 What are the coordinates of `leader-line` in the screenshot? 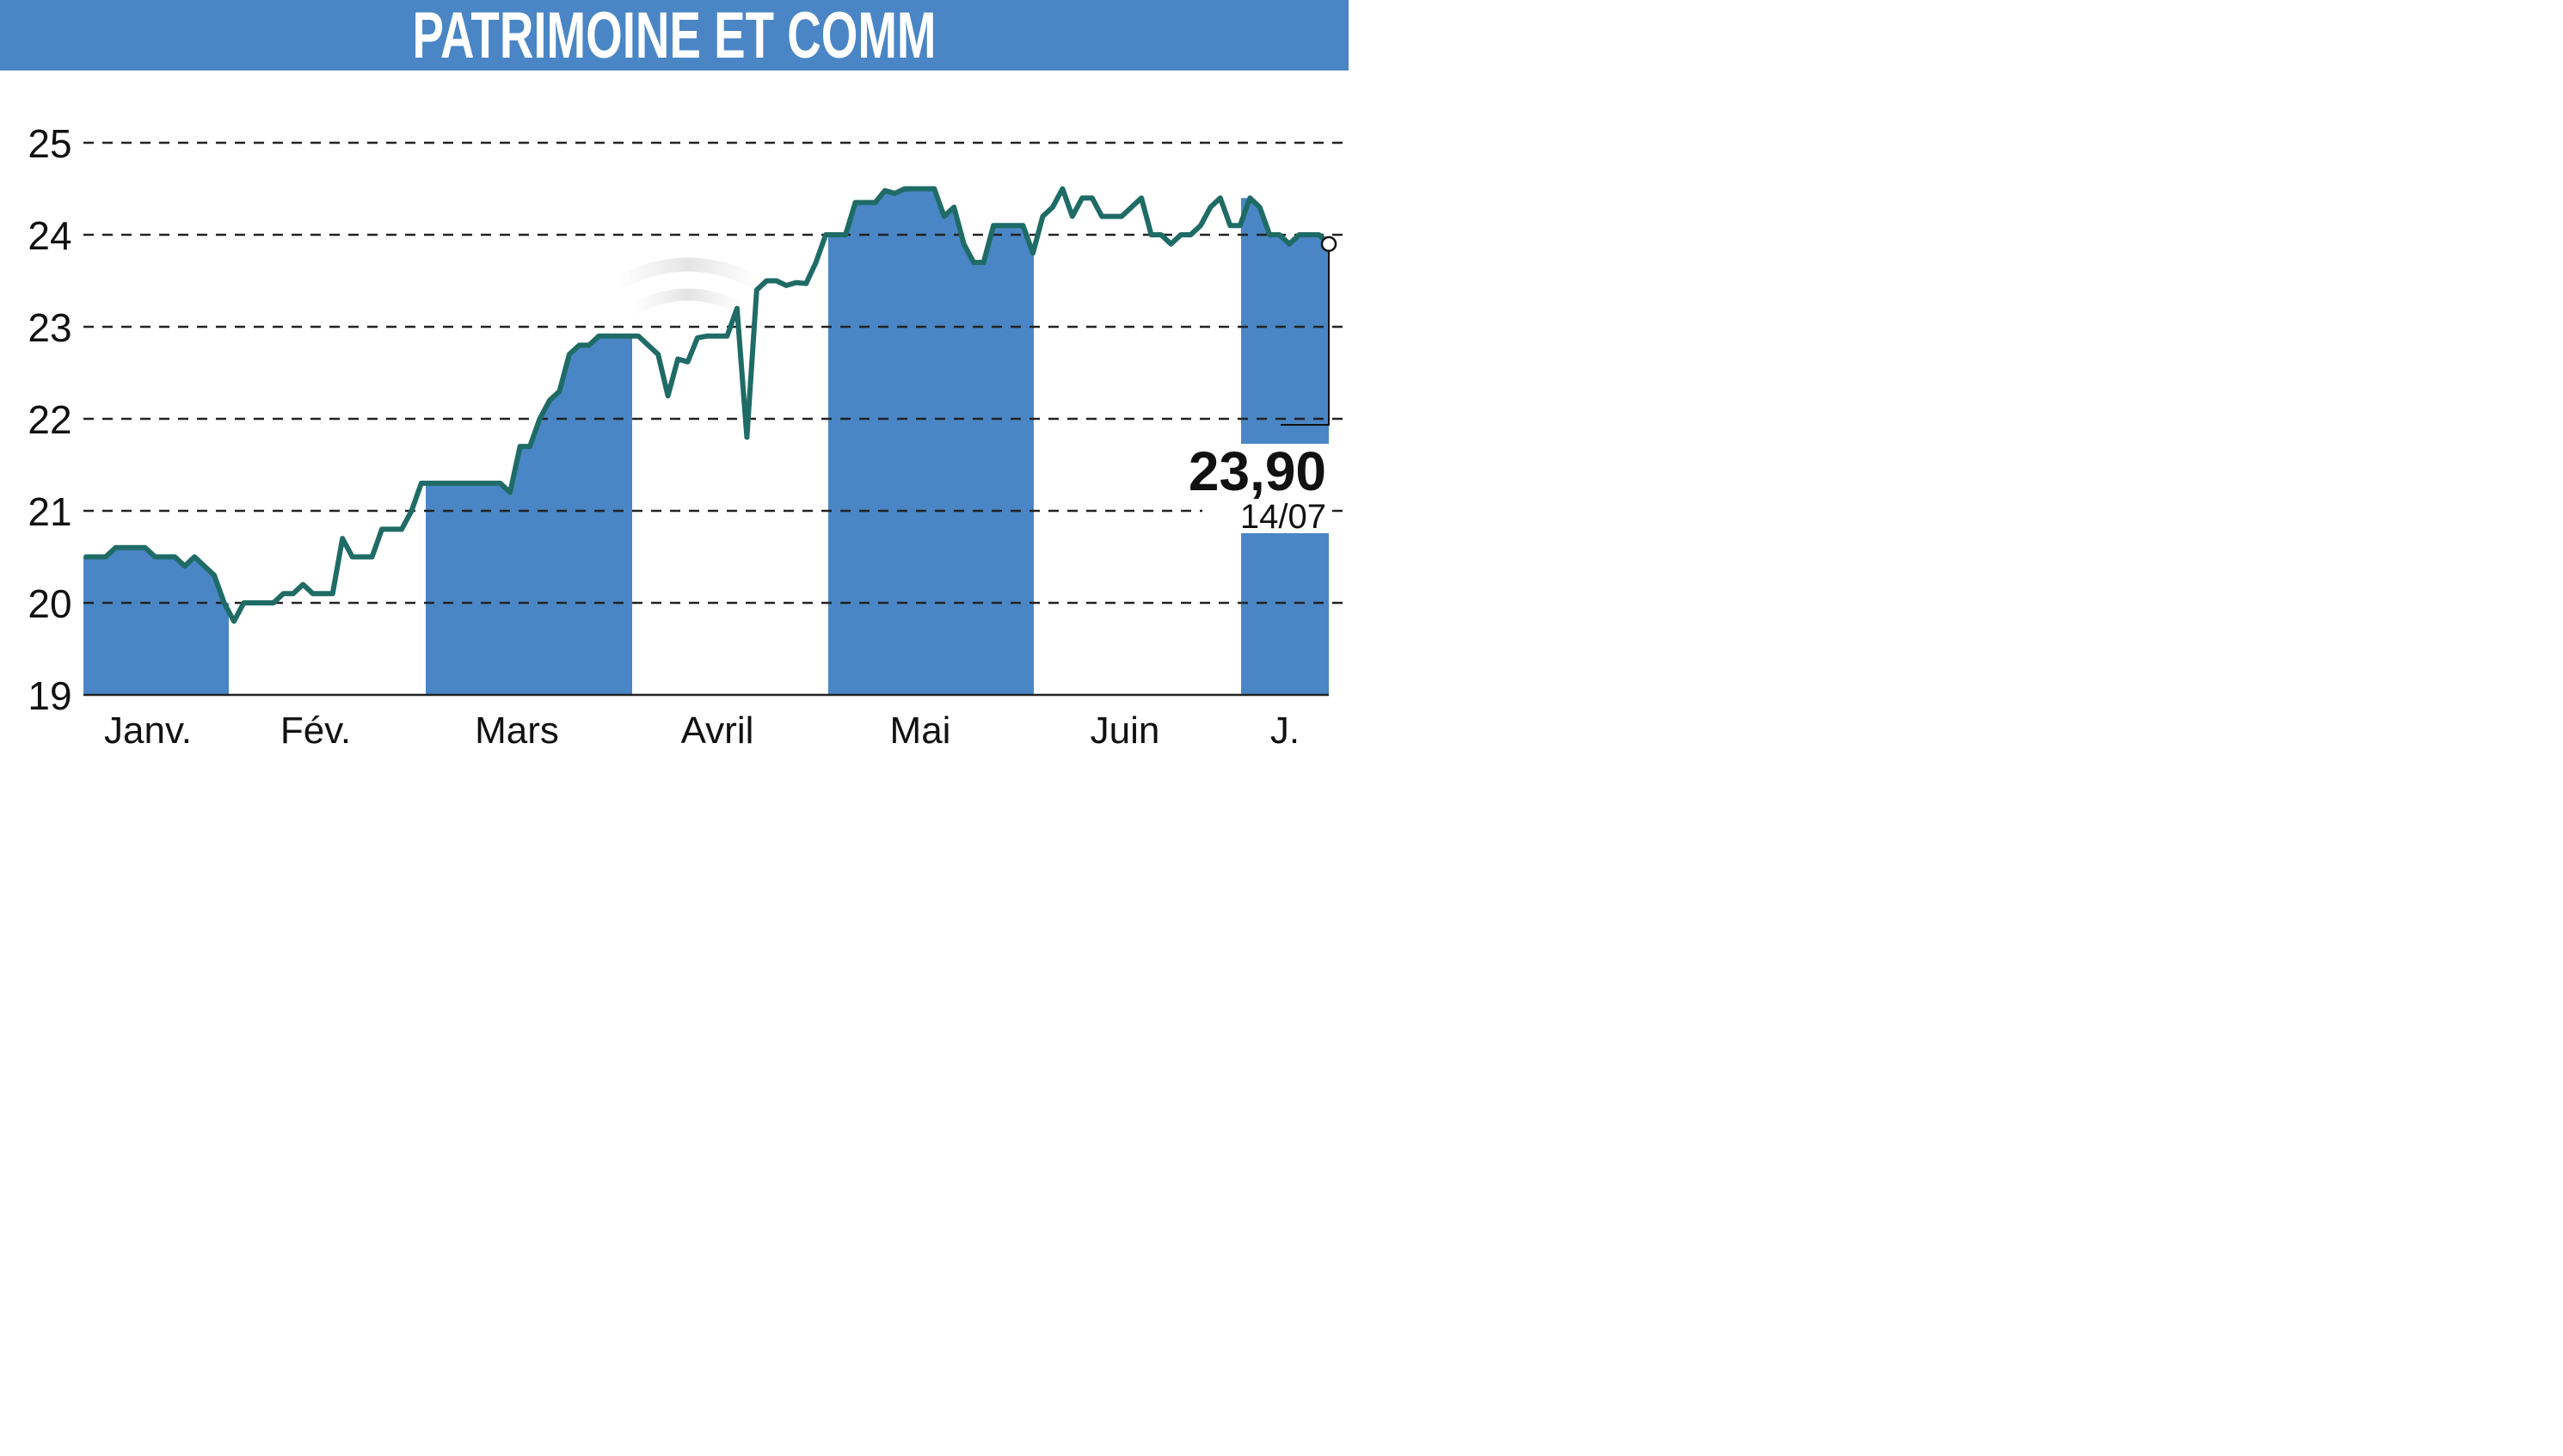 It's located at (1305, 334).